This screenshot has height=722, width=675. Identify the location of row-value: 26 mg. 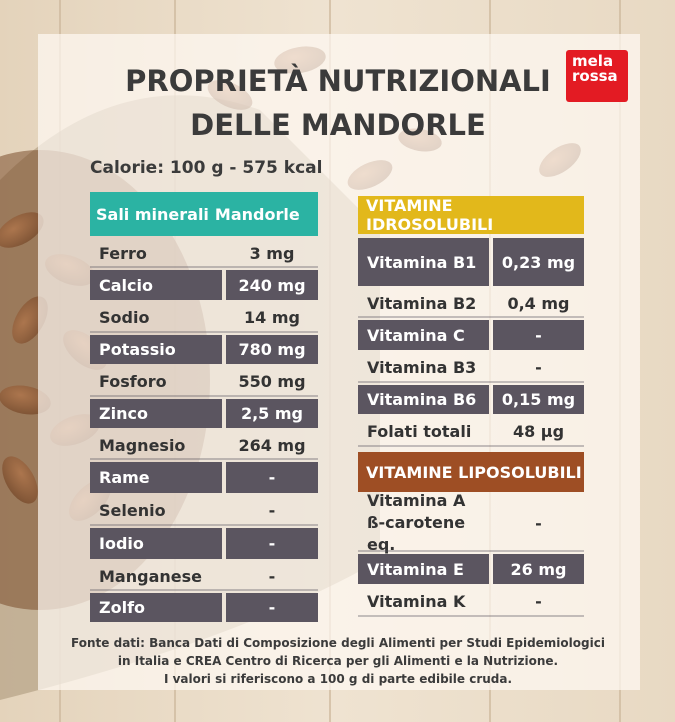
(538, 569).